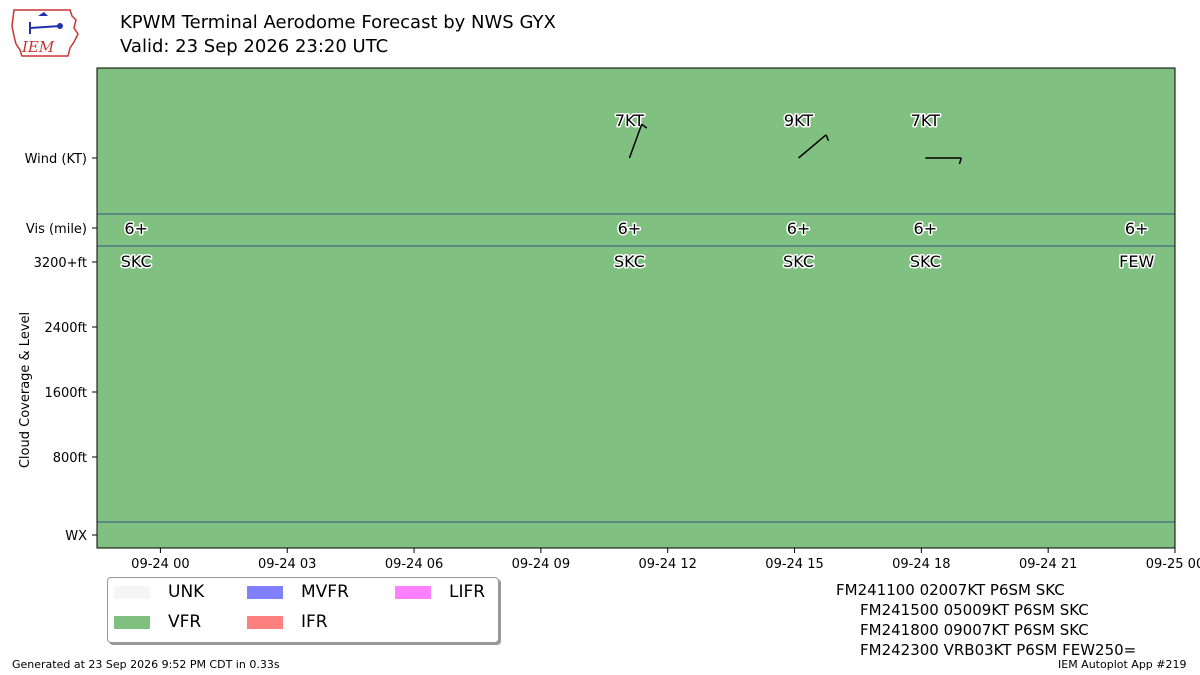 This screenshot has width=1200, height=675. Describe the element at coordinates (132, 622) in the screenshot. I see `legend-swatch-vfr` at that location.